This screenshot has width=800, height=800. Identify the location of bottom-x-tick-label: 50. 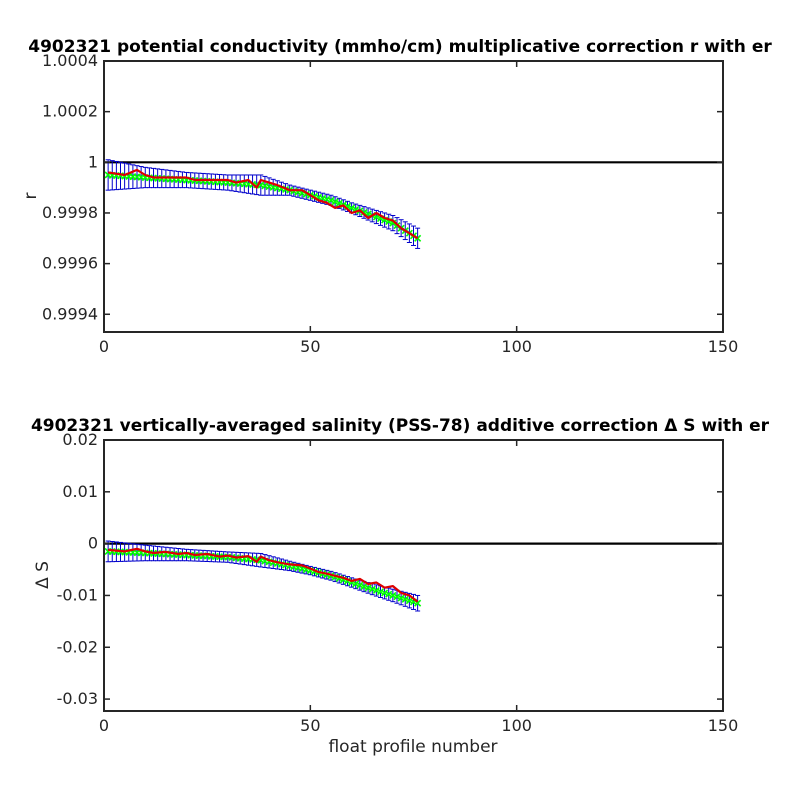
(310, 725).